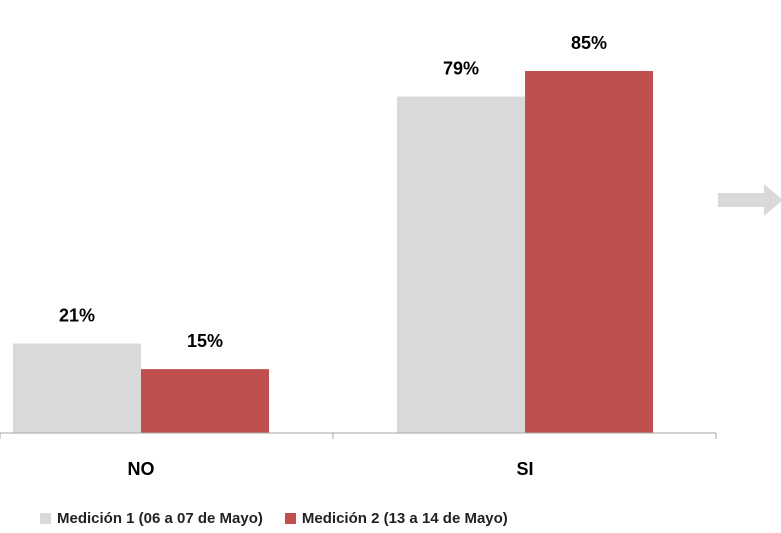  I want to click on legend-label-medicion-1: Medición 1 (06 a 07 de Mayo), so click(160, 518).